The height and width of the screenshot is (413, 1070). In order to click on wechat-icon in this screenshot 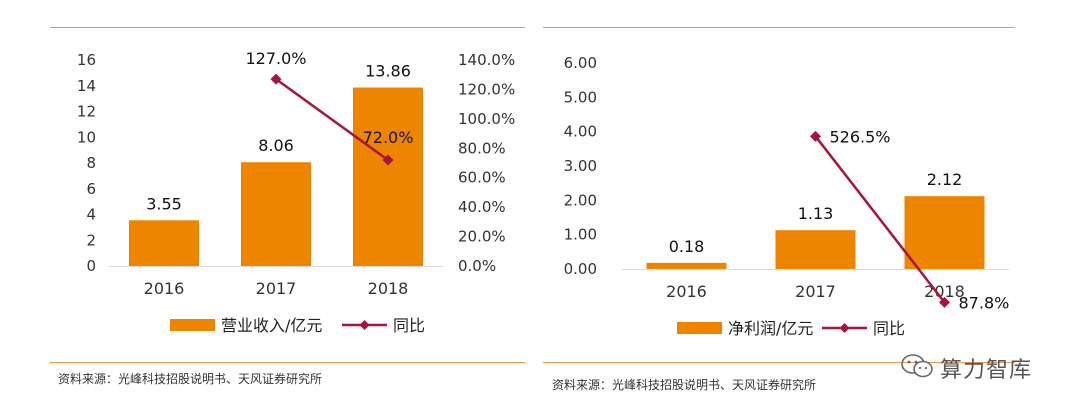, I will do `click(917, 368)`.